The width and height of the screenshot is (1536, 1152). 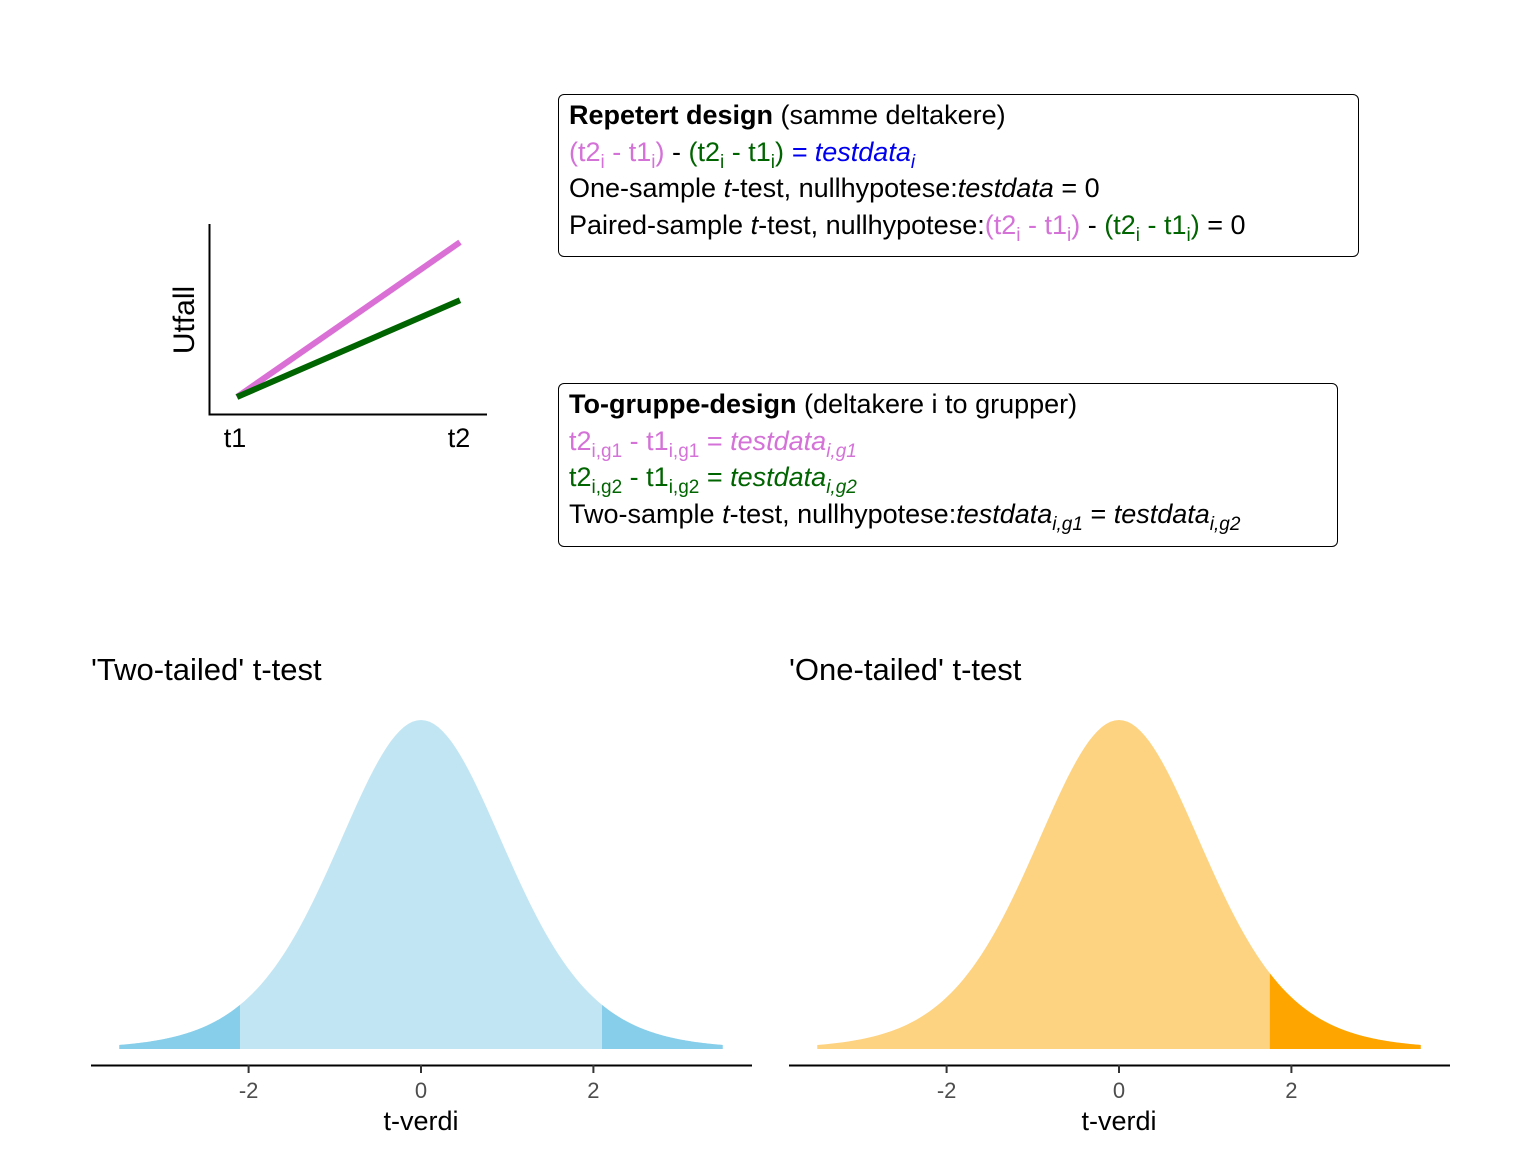 I want to click on two-tailed-xlabel: t-verdi, so click(x=420, y=1121).